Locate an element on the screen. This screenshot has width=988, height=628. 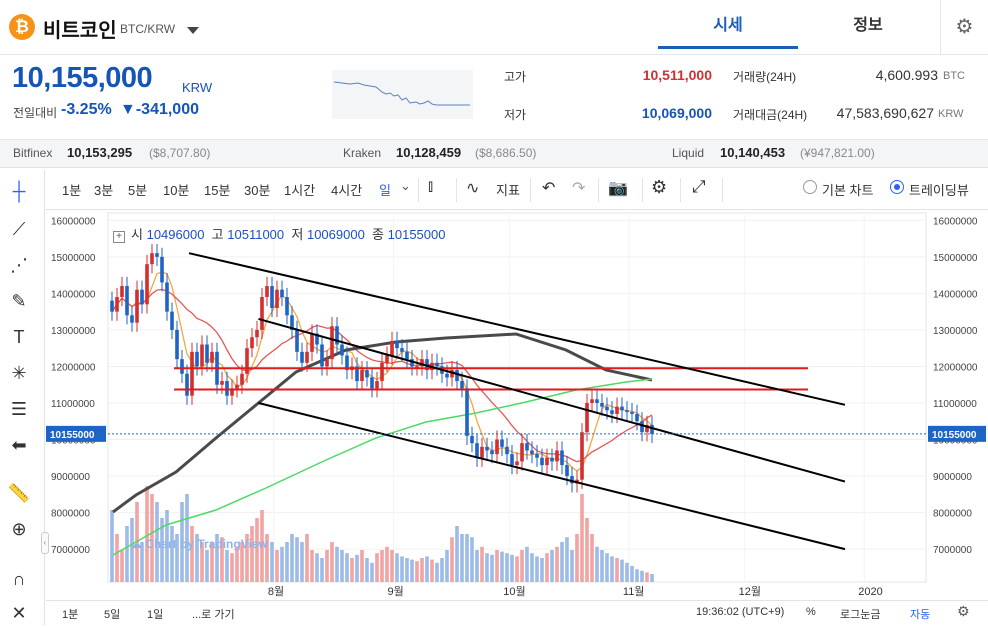
watermark-text: Chart by TradingView is located at coordinates (206, 544).